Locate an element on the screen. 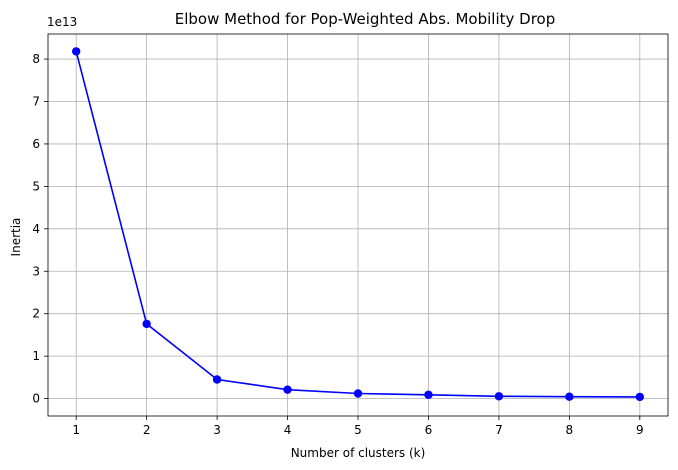 The width and height of the screenshot is (678, 470). x-axis-label: Number of clusters (k) is located at coordinates (358, 453).